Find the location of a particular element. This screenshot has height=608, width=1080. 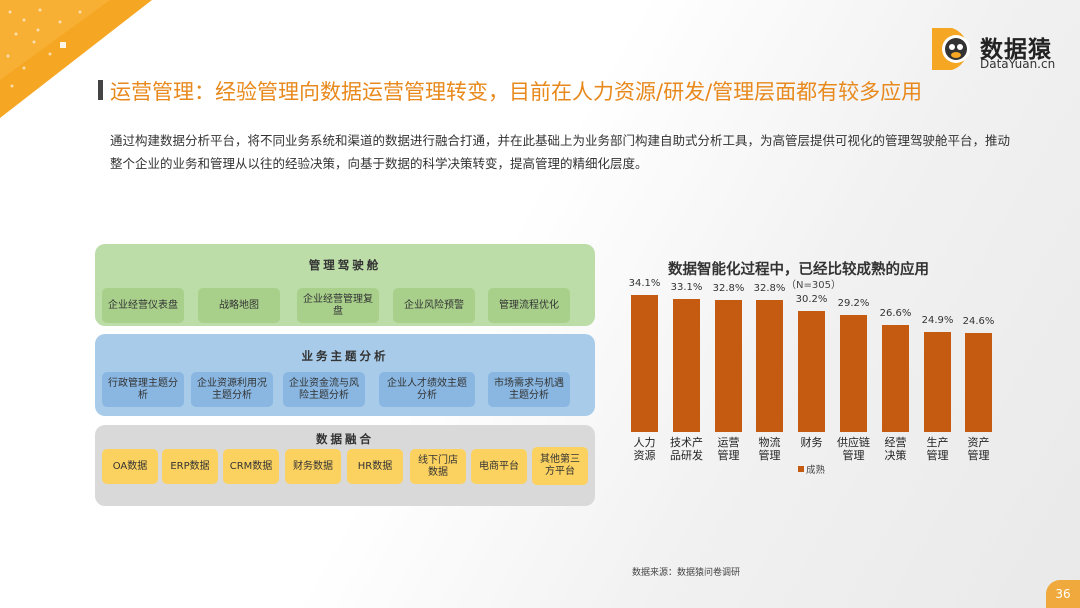

chart-title: 数据智能化过程中，已经比较成熟的应用 is located at coordinates (798, 270).